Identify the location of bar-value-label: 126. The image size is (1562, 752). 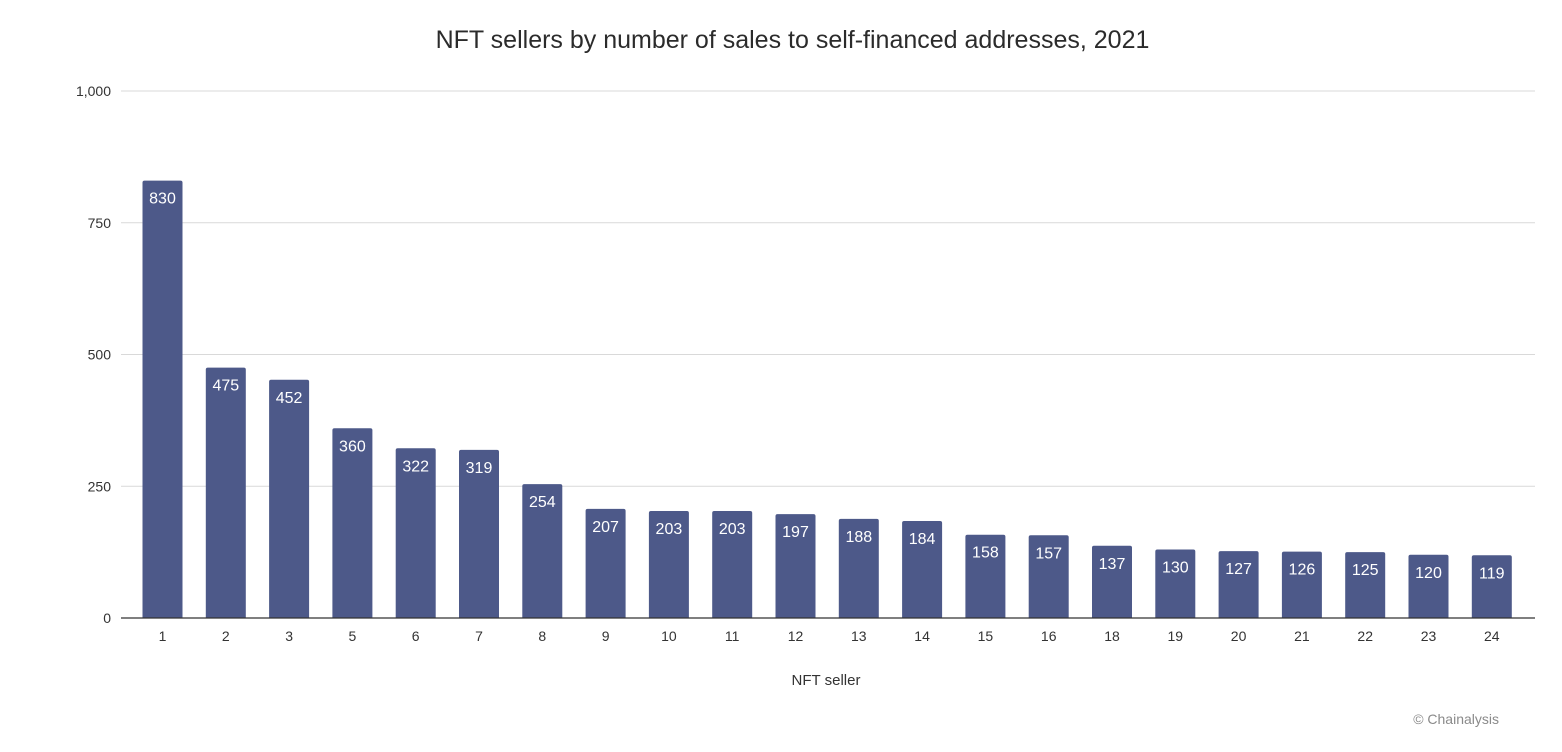
(1302, 570).